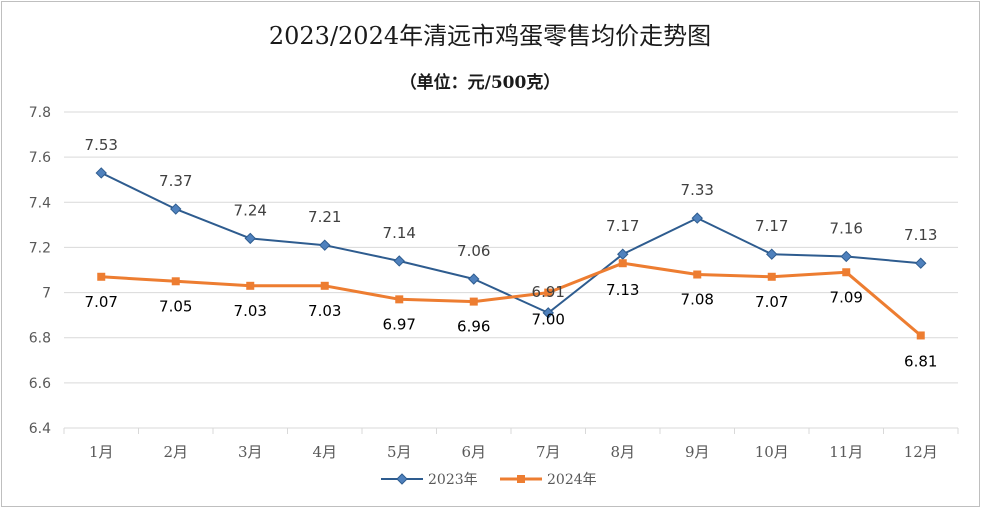 The width and height of the screenshot is (981, 508). What do you see at coordinates (250, 210) in the screenshot?
I see `data-label: 7.24` at bounding box center [250, 210].